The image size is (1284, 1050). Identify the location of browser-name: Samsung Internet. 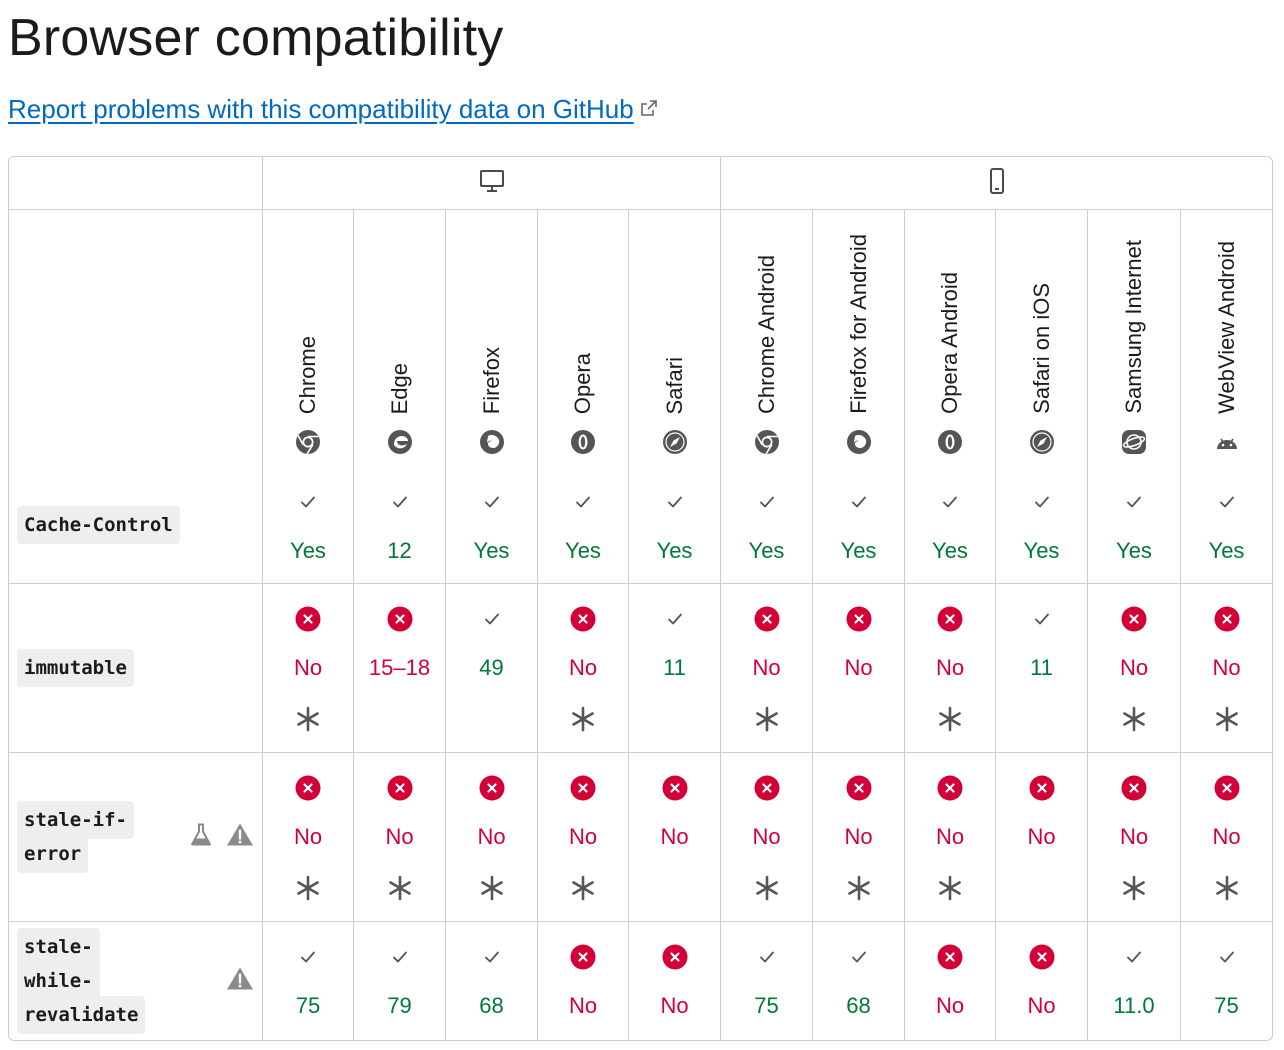
(1133, 327).